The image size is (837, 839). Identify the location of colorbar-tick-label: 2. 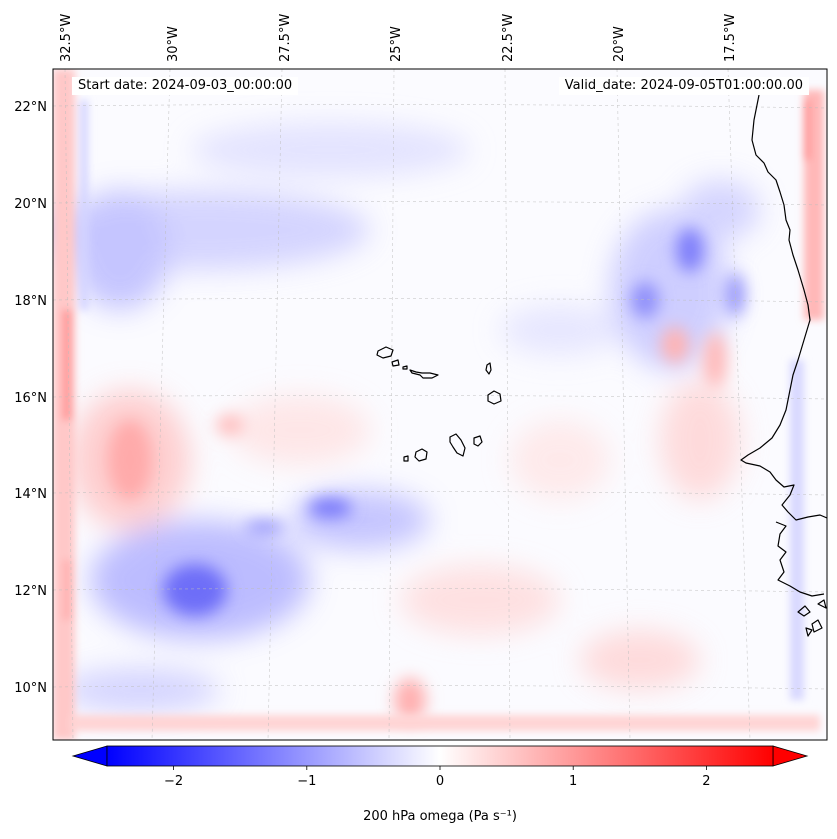
(706, 781).